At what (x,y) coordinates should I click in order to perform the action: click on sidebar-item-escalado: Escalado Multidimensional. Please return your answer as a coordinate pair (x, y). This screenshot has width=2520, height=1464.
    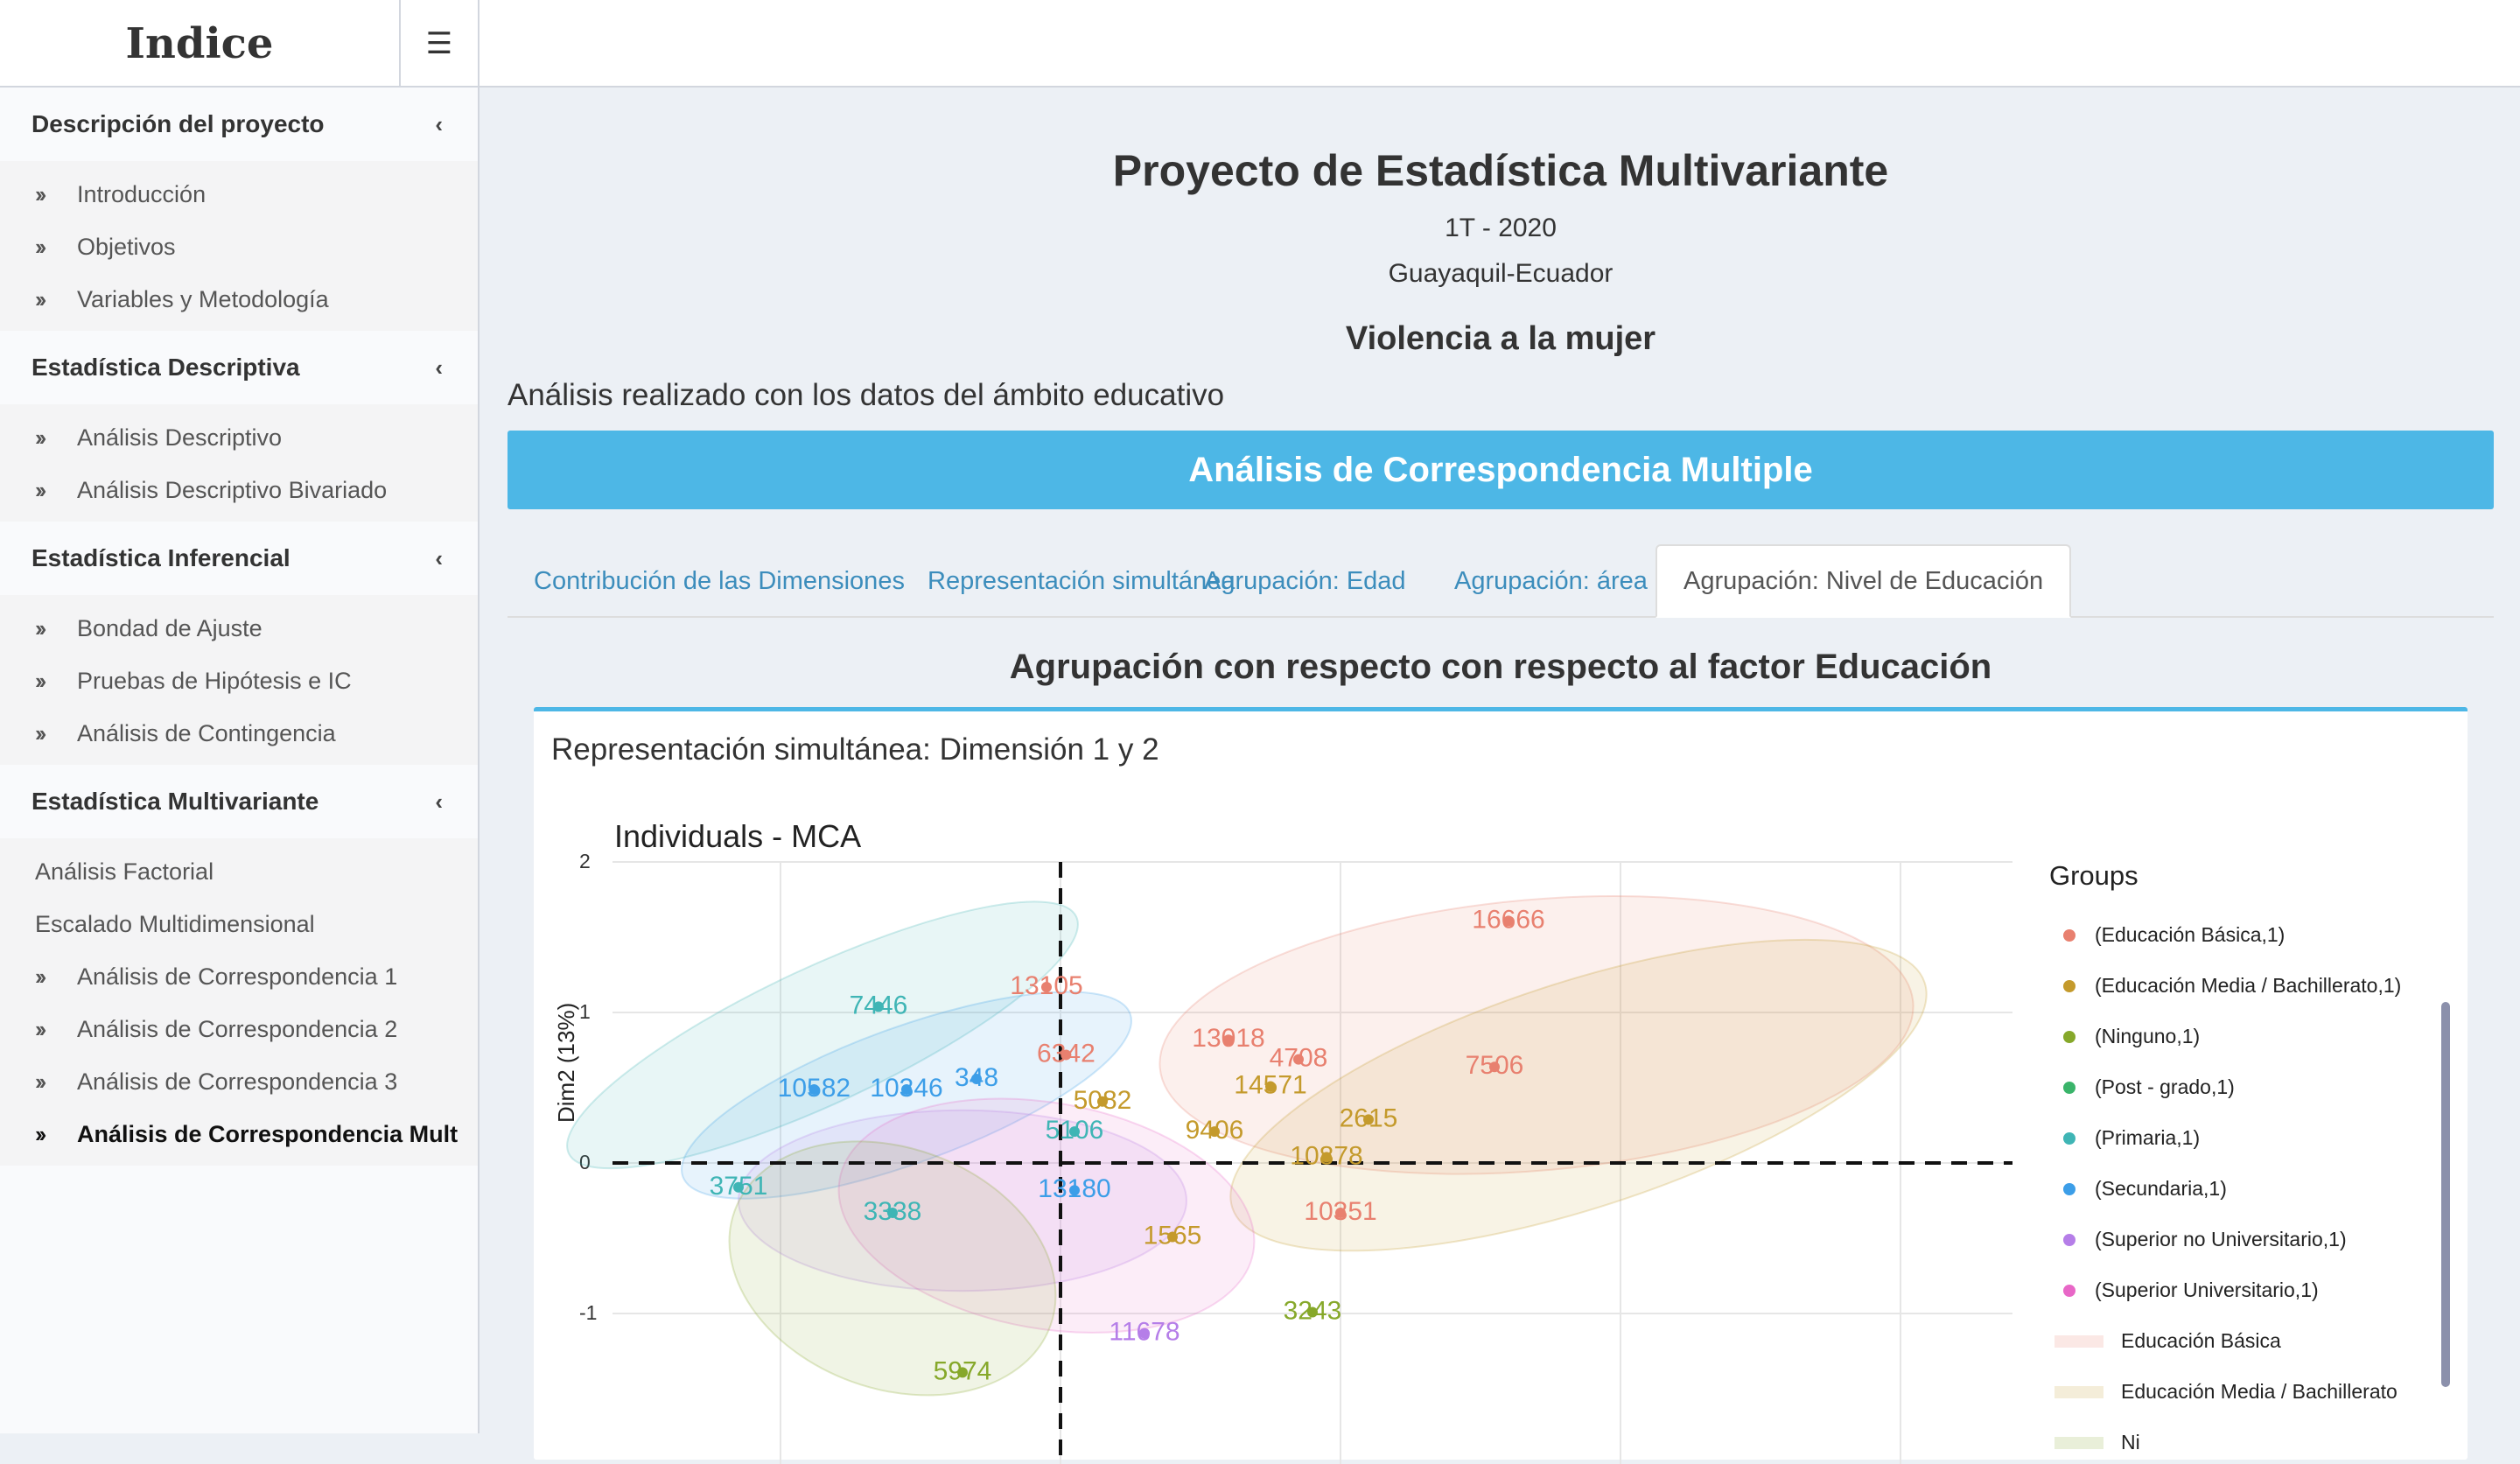
    Looking at the image, I should click on (239, 924).